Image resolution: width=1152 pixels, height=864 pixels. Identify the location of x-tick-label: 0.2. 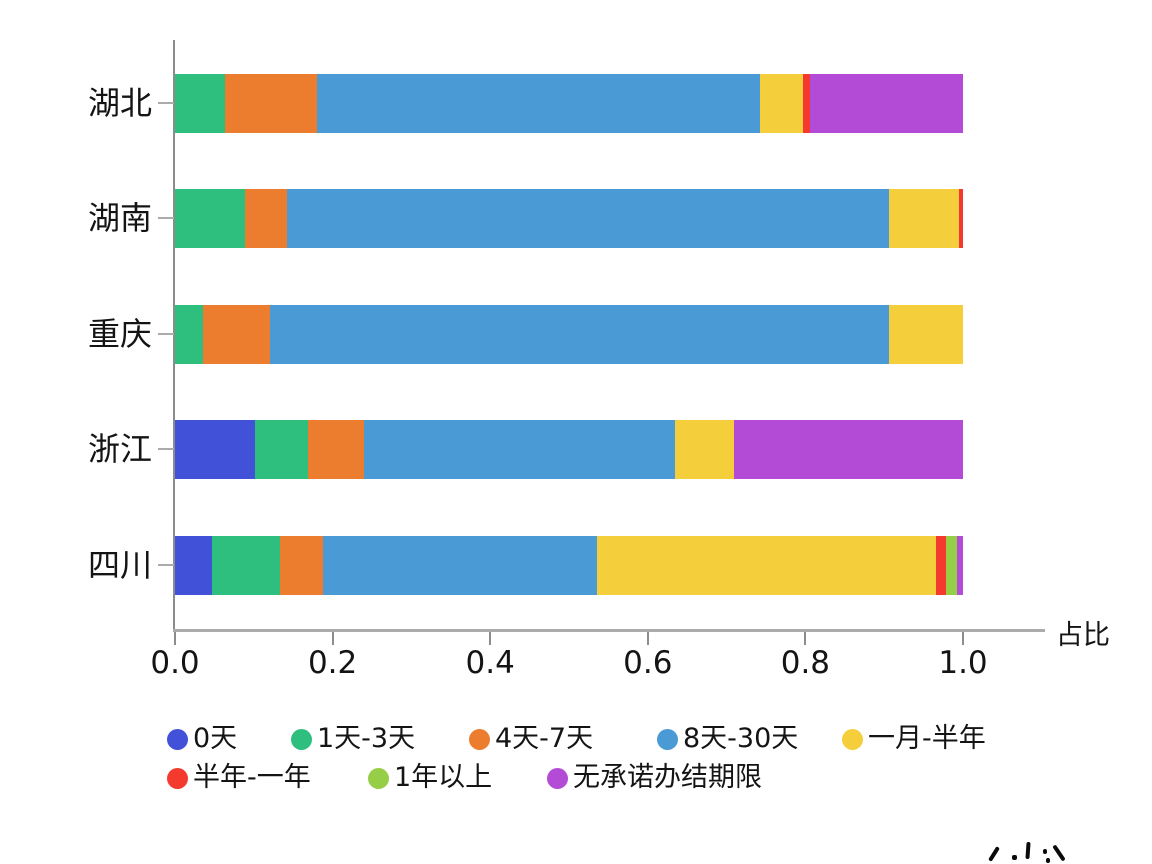
(332, 663).